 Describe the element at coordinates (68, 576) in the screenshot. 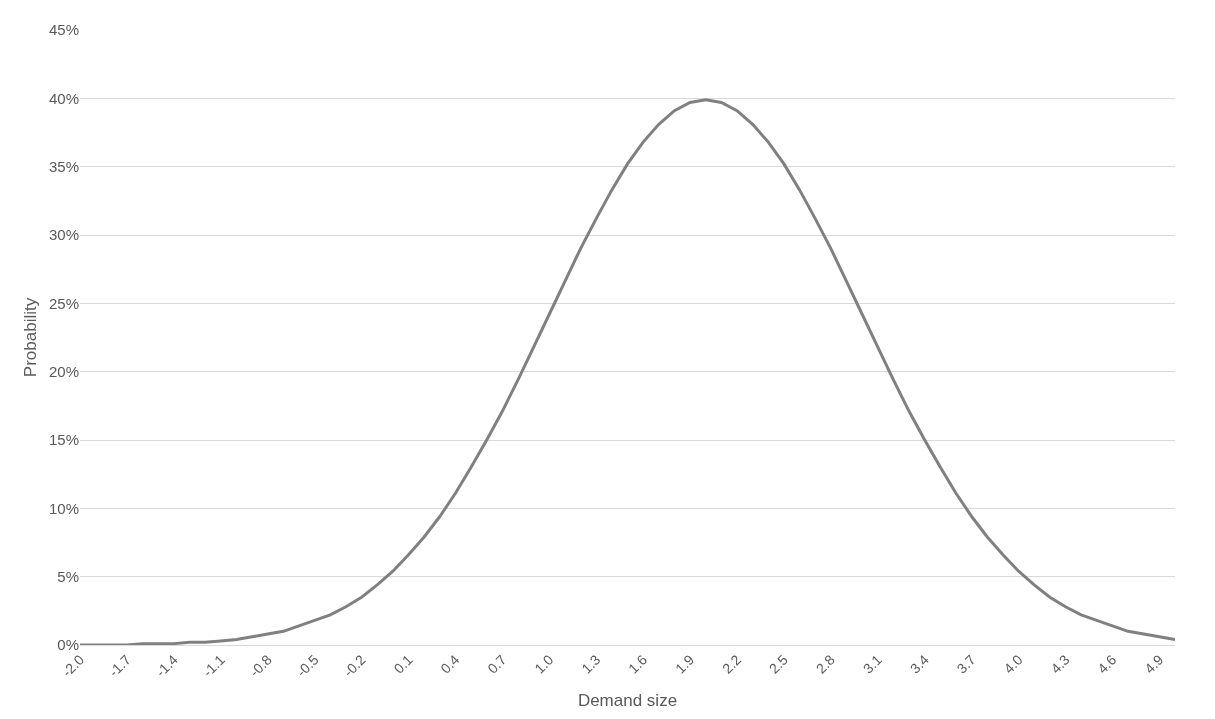

I see `y-tick-label: 5%` at that location.